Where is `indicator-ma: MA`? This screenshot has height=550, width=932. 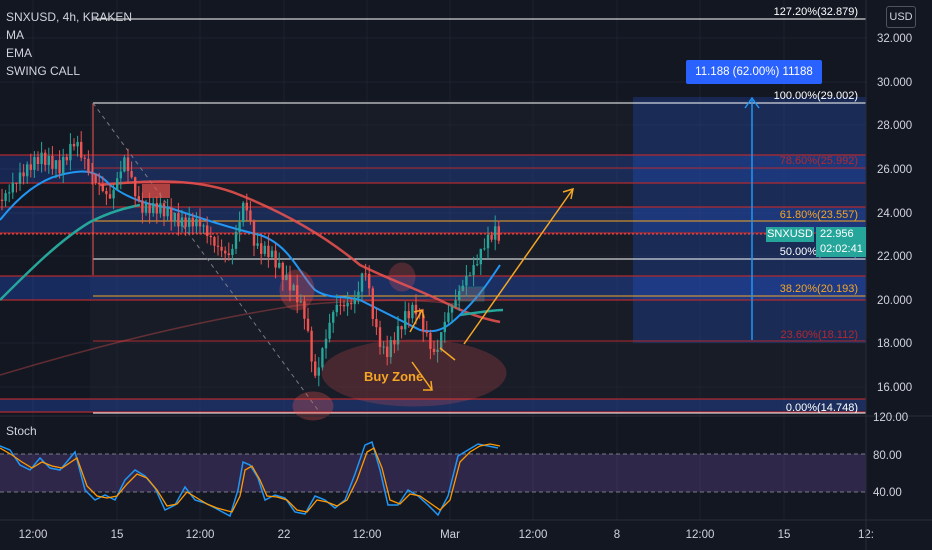 indicator-ma: MA is located at coordinates (15, 35).